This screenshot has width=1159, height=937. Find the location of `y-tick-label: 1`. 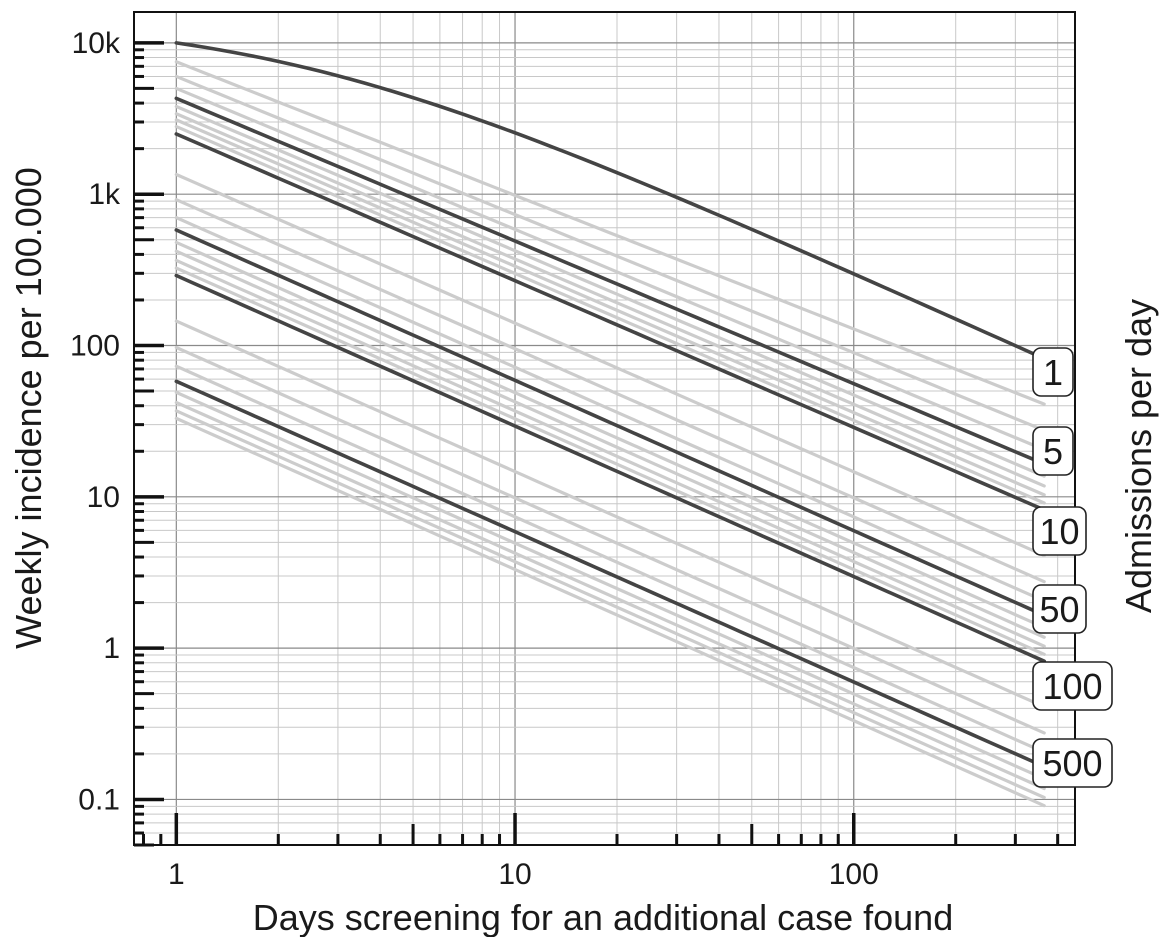

y-tick-label: 1 is located at coordinates (111, 648).